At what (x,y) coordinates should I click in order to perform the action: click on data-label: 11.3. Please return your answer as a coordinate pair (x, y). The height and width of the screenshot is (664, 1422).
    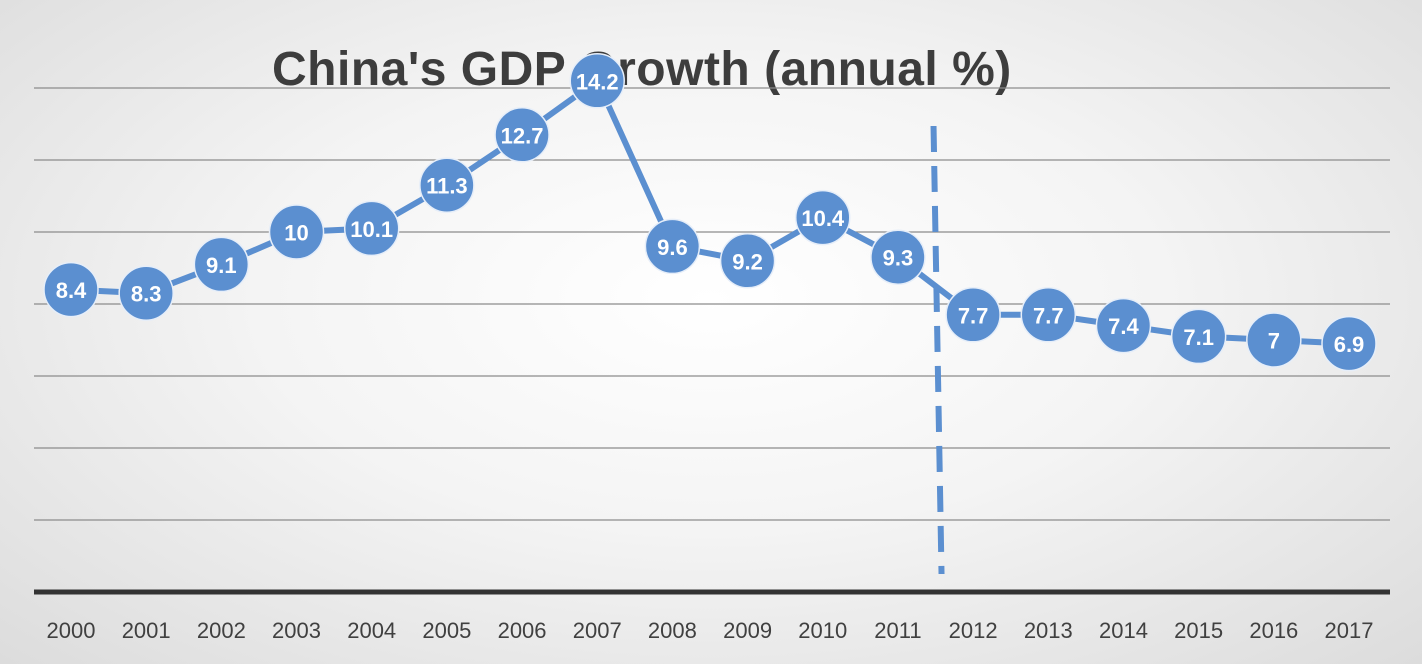
    Looking at the image, I should click on (447, 186).